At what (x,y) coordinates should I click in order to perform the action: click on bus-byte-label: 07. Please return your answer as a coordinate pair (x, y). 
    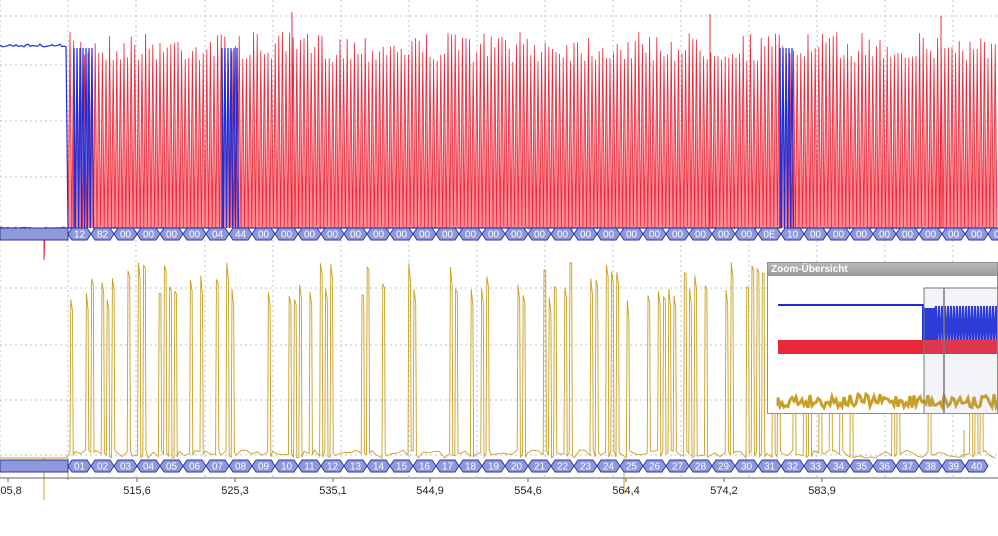
    Looking at the image, I should click on (218, 467).